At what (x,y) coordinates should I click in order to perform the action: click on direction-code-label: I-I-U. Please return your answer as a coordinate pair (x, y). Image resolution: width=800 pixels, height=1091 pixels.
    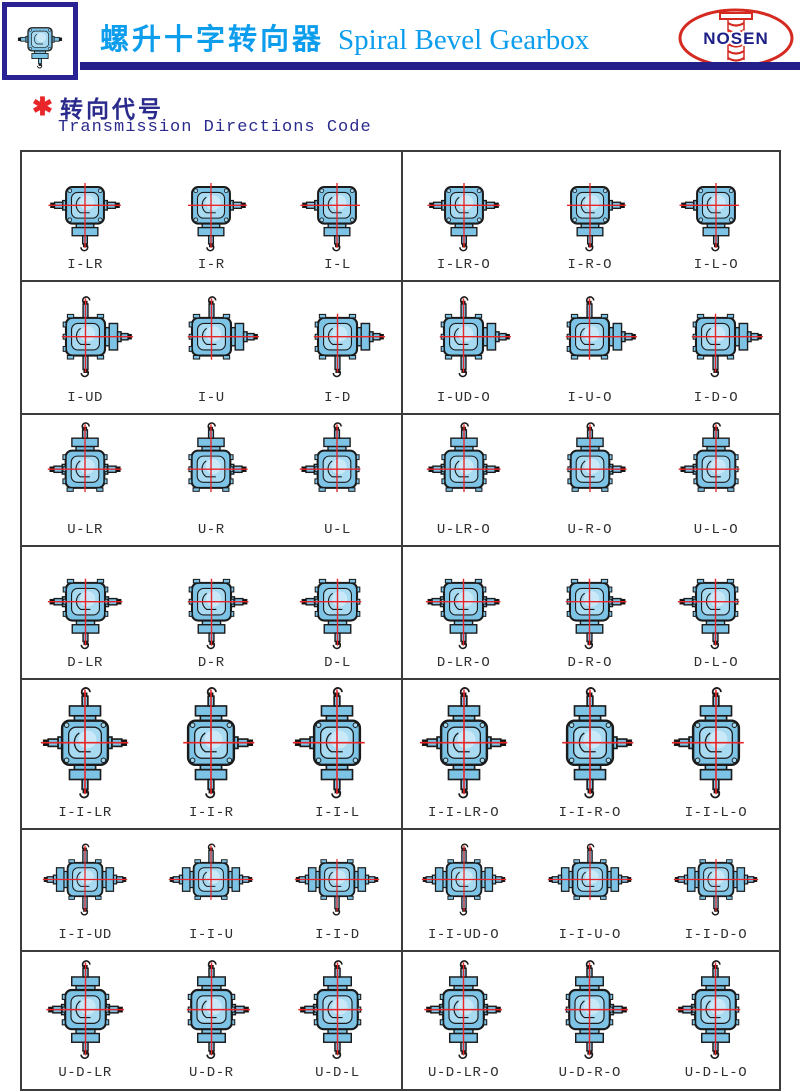
    Looking at the image, I should click on (211, 935).